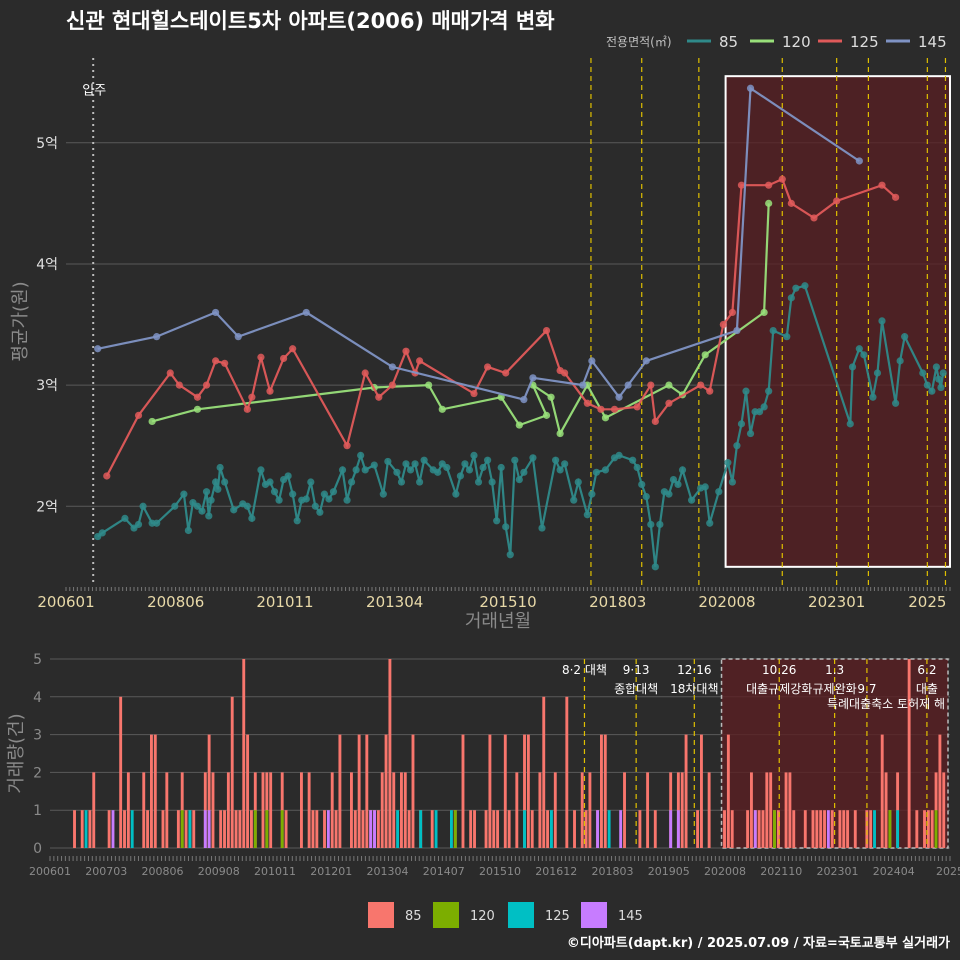 The height and width of the screenshot is (960, 960). I want to click on x-tick-label-volume: 201905, so click(669, 871).